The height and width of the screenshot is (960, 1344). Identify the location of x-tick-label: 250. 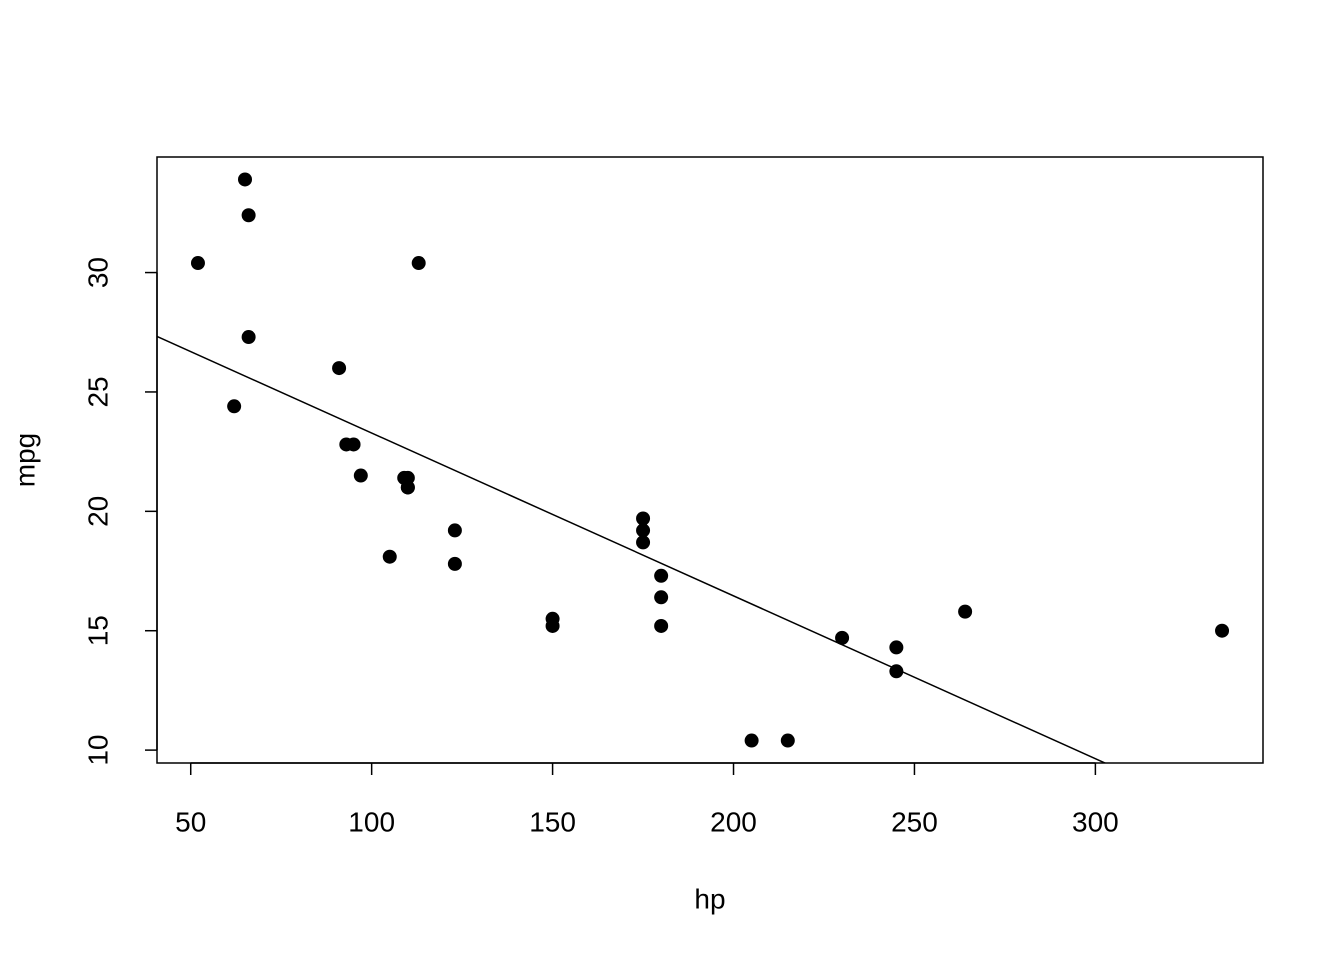
(914, 821).